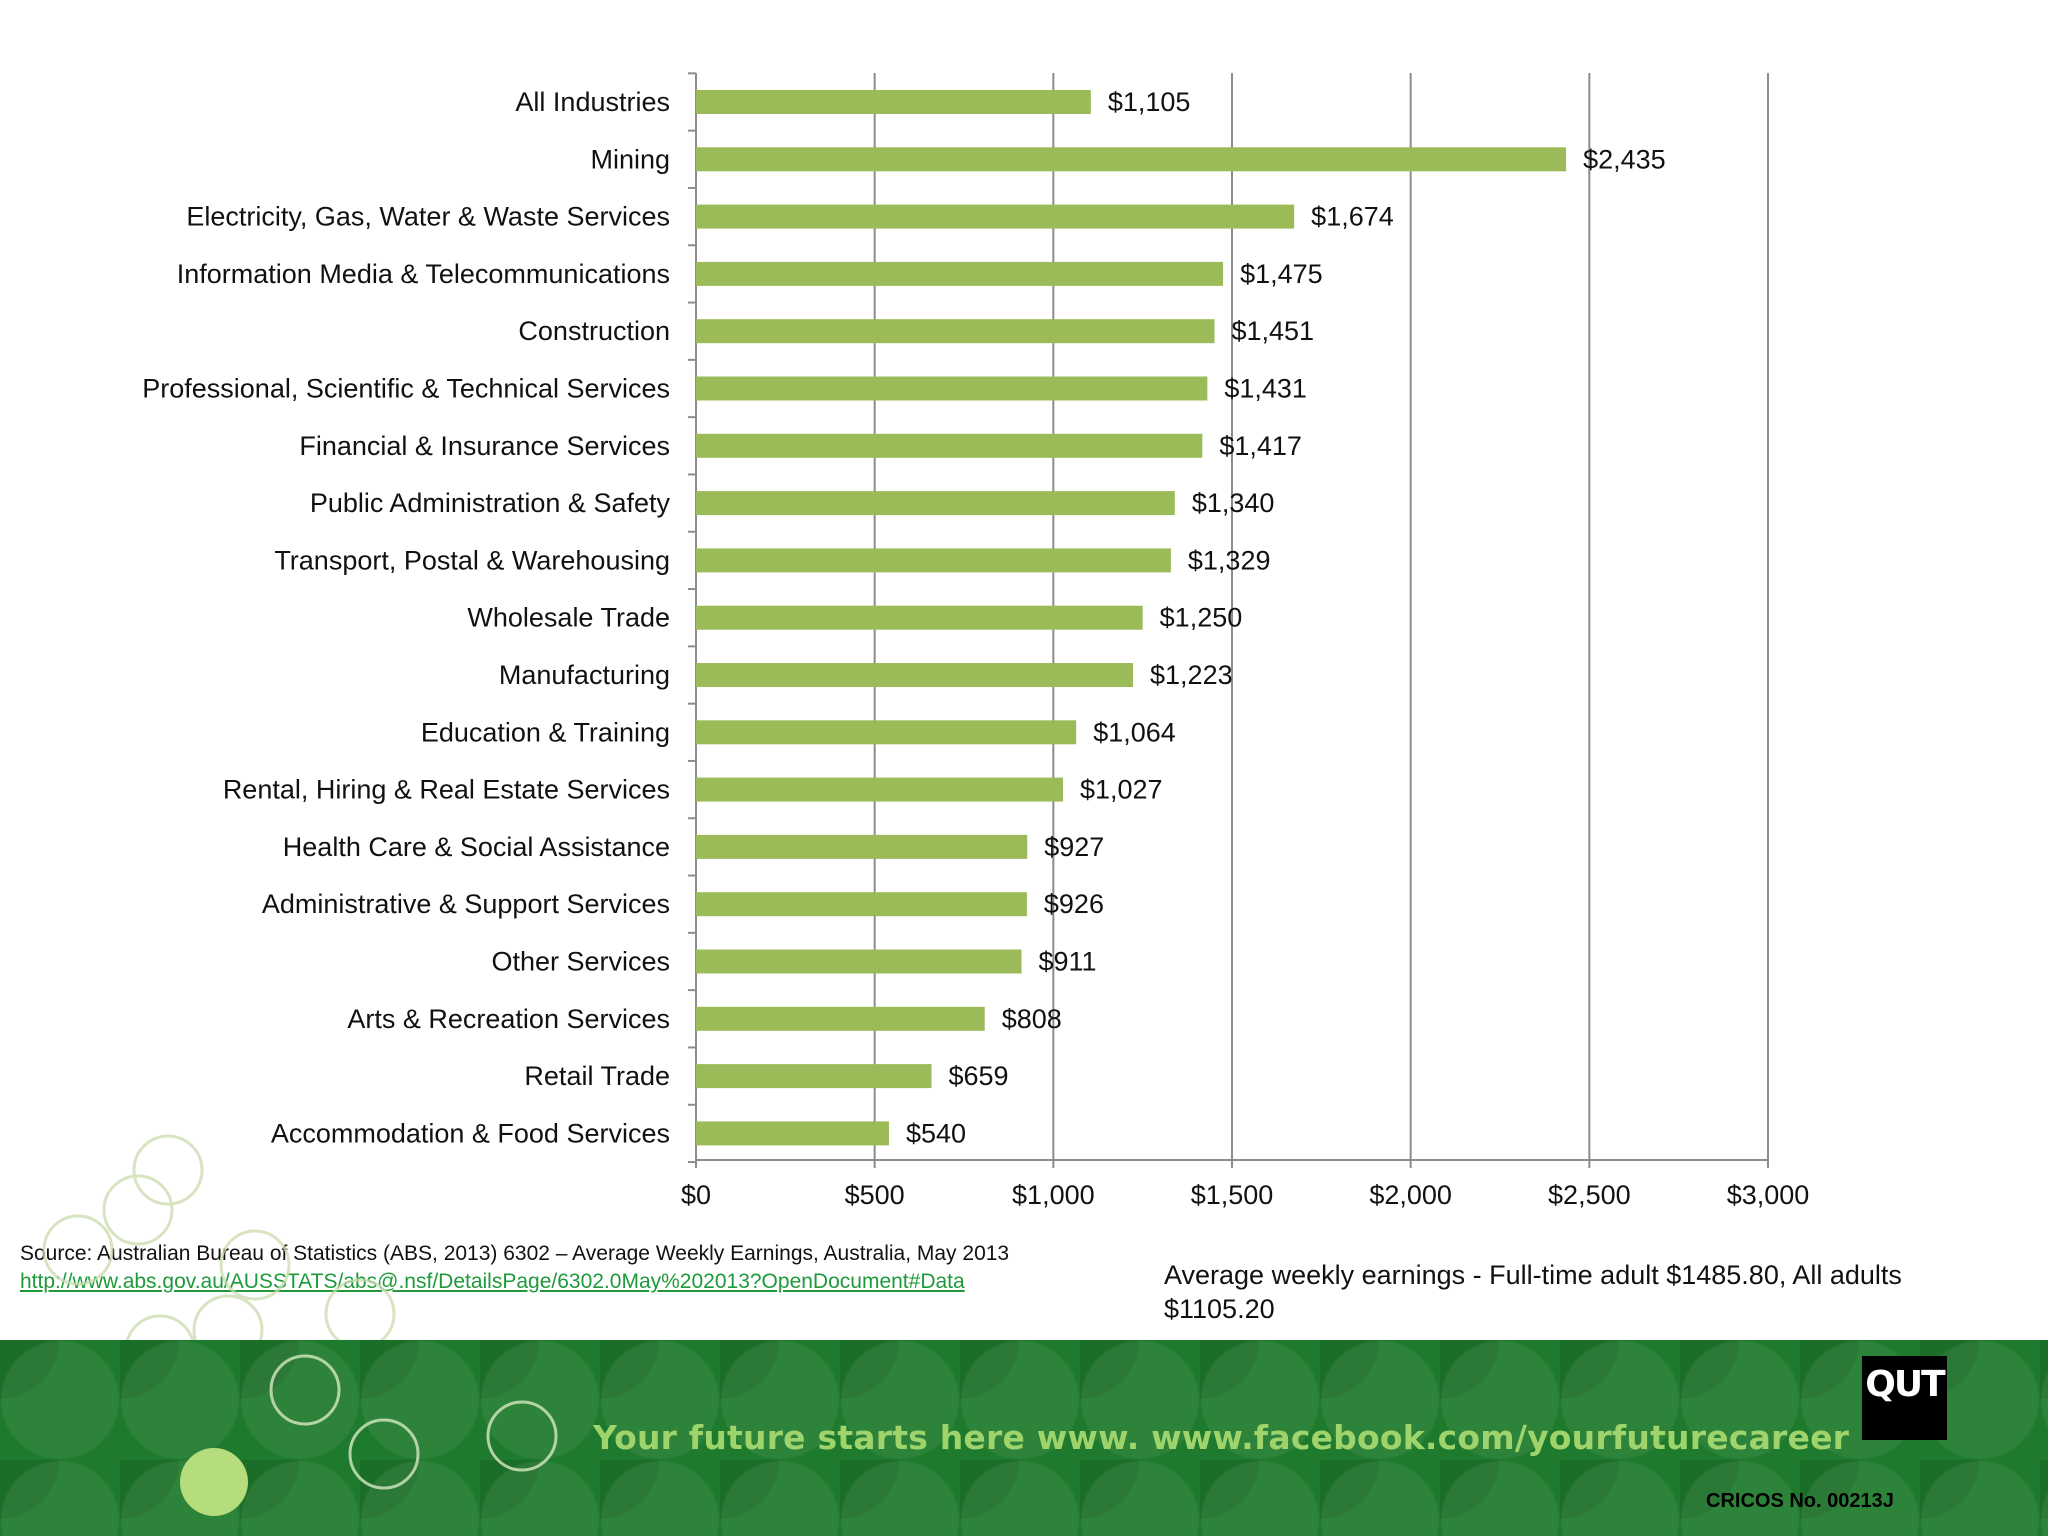  Describe the element at coordinates (584, 675) in the screenshot. I see `category-label: Manufacturing` at that location.